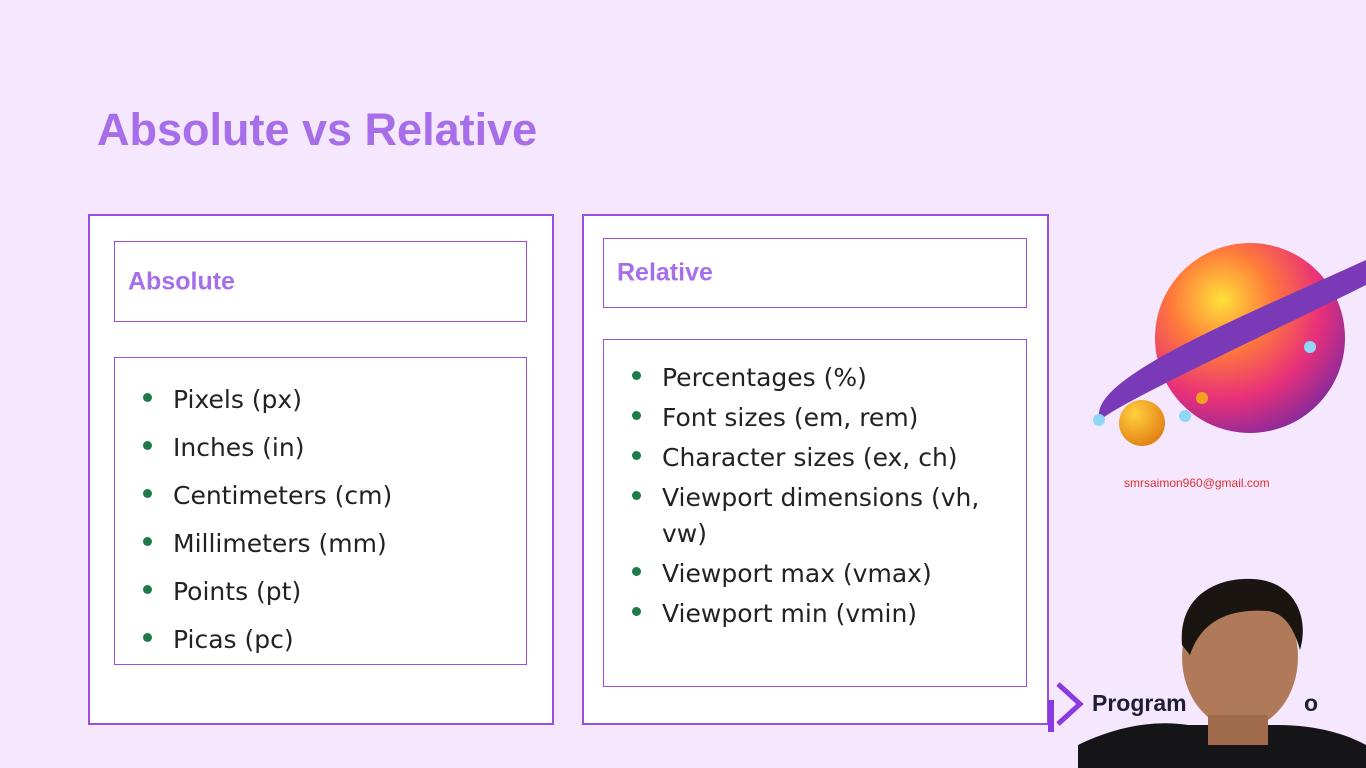 The height and width of the screenshot is (768, 1366). What do you see at coordinates (1139, 703) in the screenshot?
I see `brand-name: Program` at bounding box center [1139, 703].